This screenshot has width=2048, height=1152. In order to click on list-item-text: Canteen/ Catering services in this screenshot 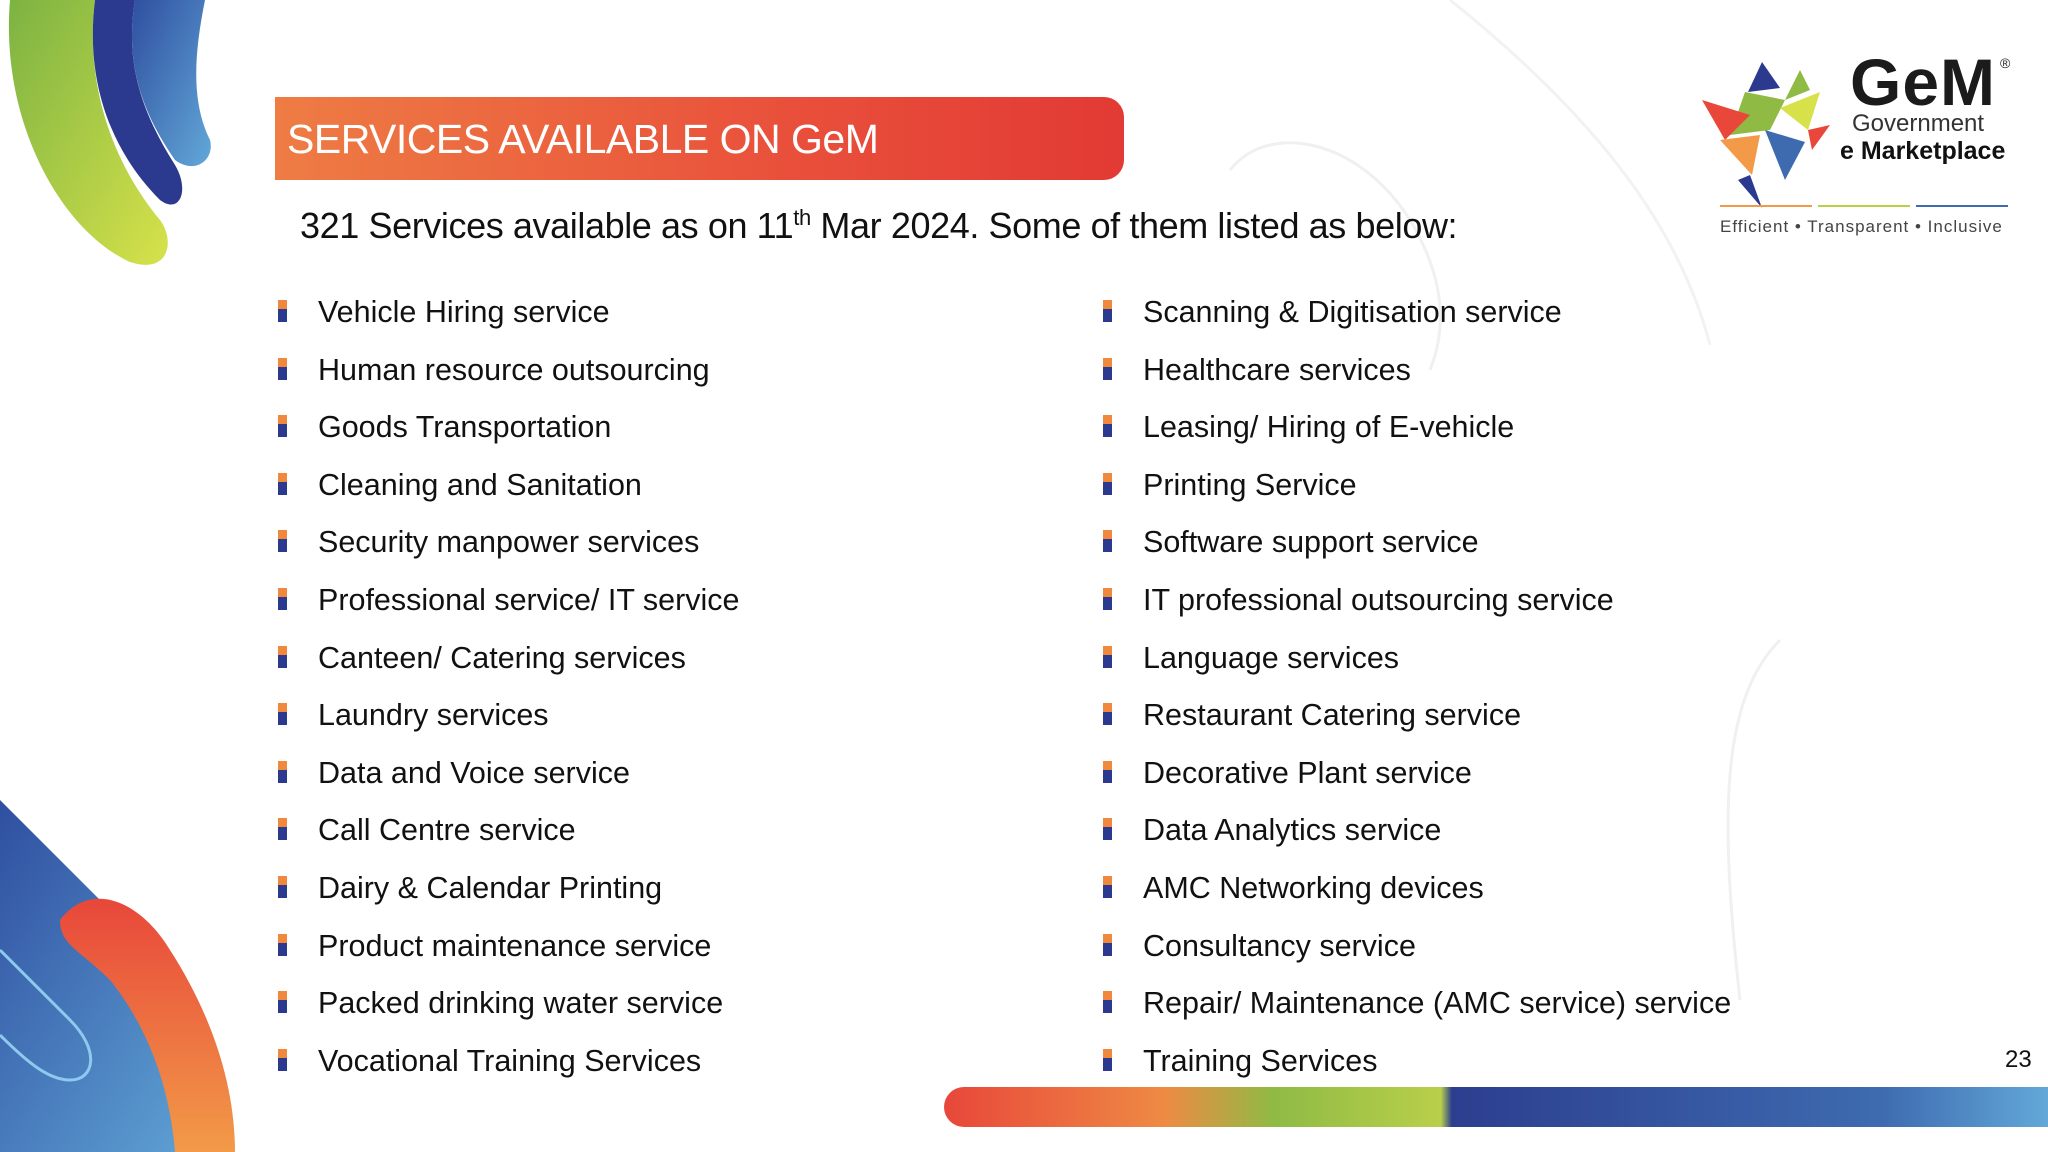, I will do `click(502, 657)`.